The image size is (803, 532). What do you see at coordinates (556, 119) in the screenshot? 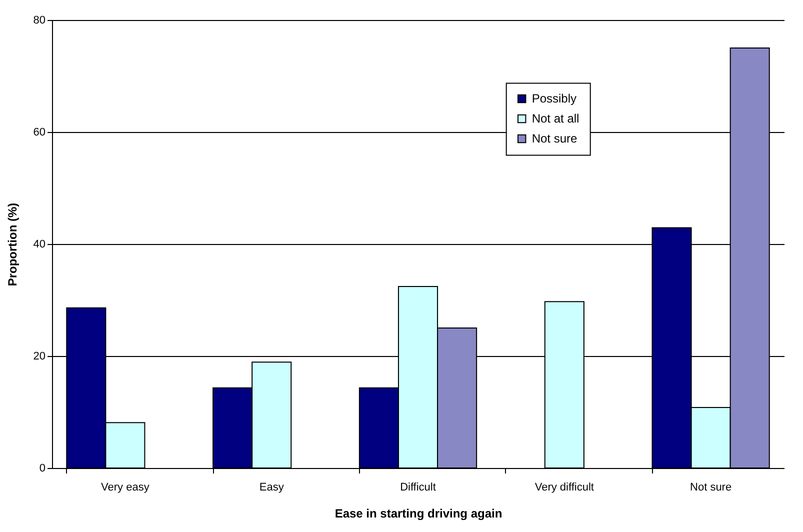
I see `legend-label: Not at all` at bounding box center [556, 119].